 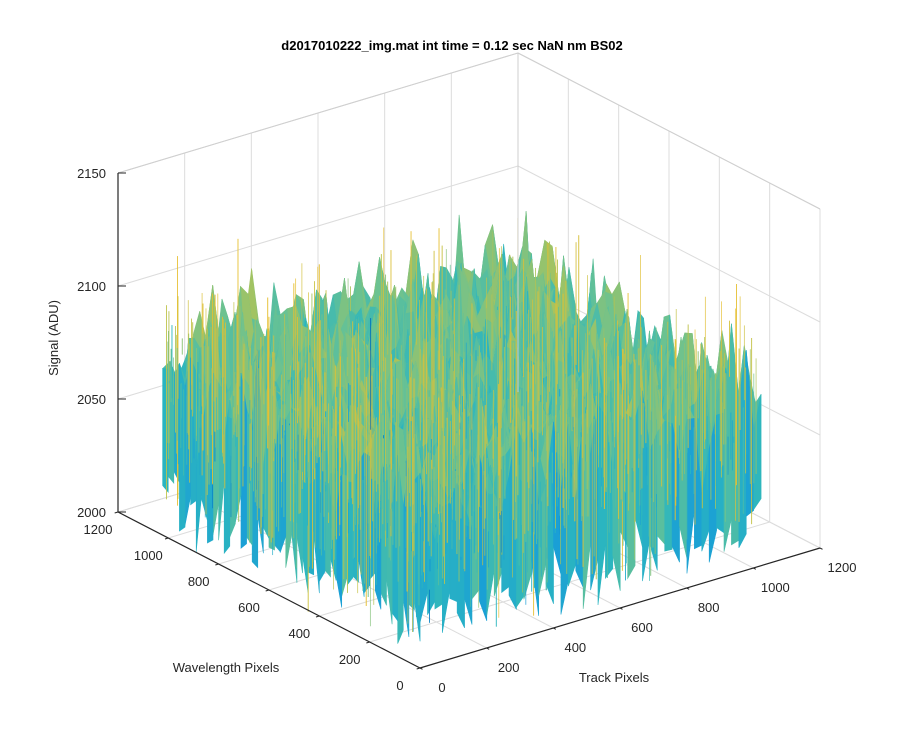 What do you see at coordinates (98, 529) in the screenshot?
I see `y-tick-label: 1200` at bounding box center [98, 529].